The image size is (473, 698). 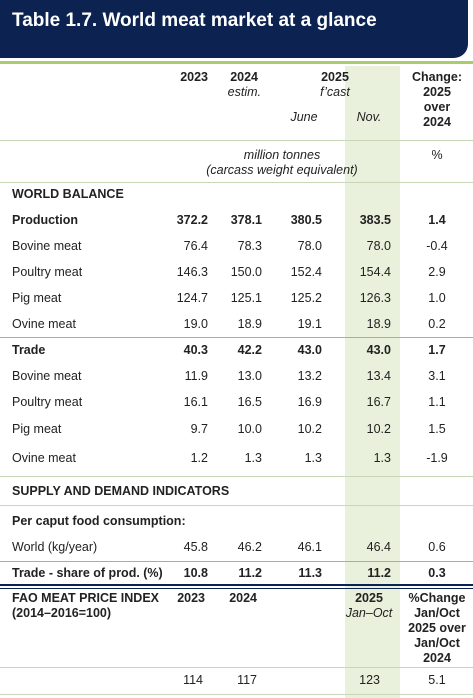 I want to click on unit: (carcass weight equivalent), so click(x=282, y=170).